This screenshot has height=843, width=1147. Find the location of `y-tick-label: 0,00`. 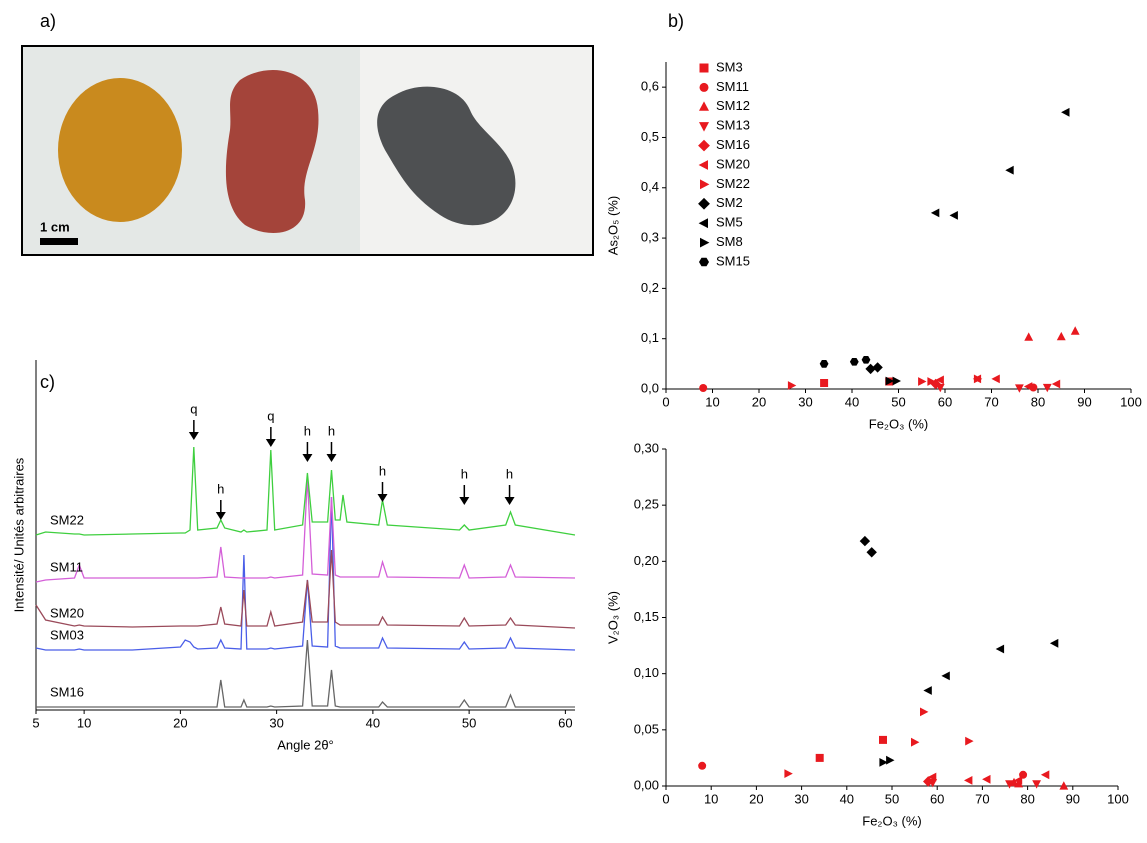

y-tick-label: 0,00 is located at coordinates (646, 784).